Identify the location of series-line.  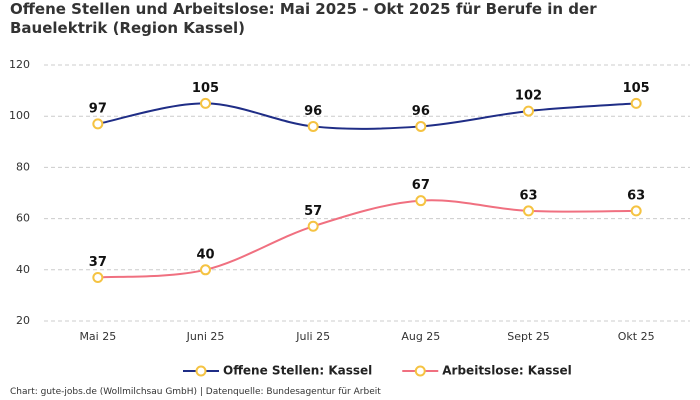
(367, 116).